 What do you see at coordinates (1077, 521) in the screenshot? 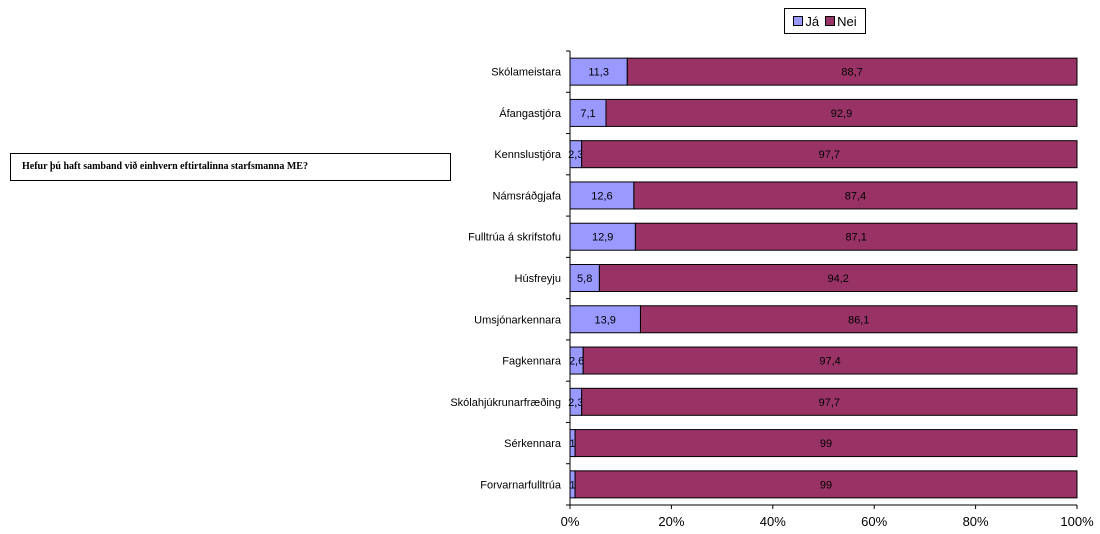
I see `x-tick-label: 100%` at bounding box center [1077, 521].